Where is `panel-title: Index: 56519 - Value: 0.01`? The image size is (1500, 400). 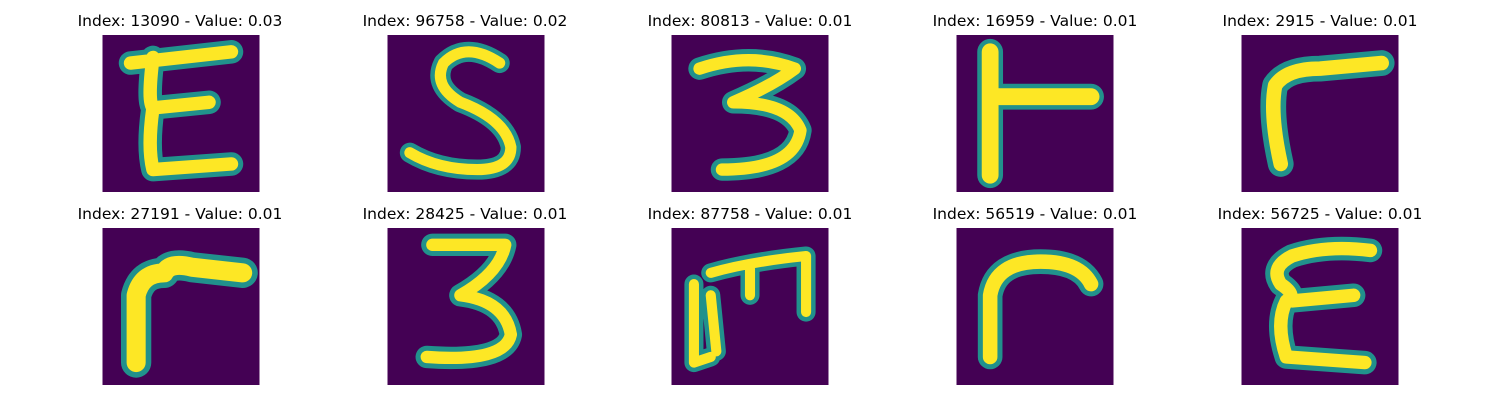 panel-title: Index: 56519 - Value: 0.01 is located at coordinates (1035, 214).